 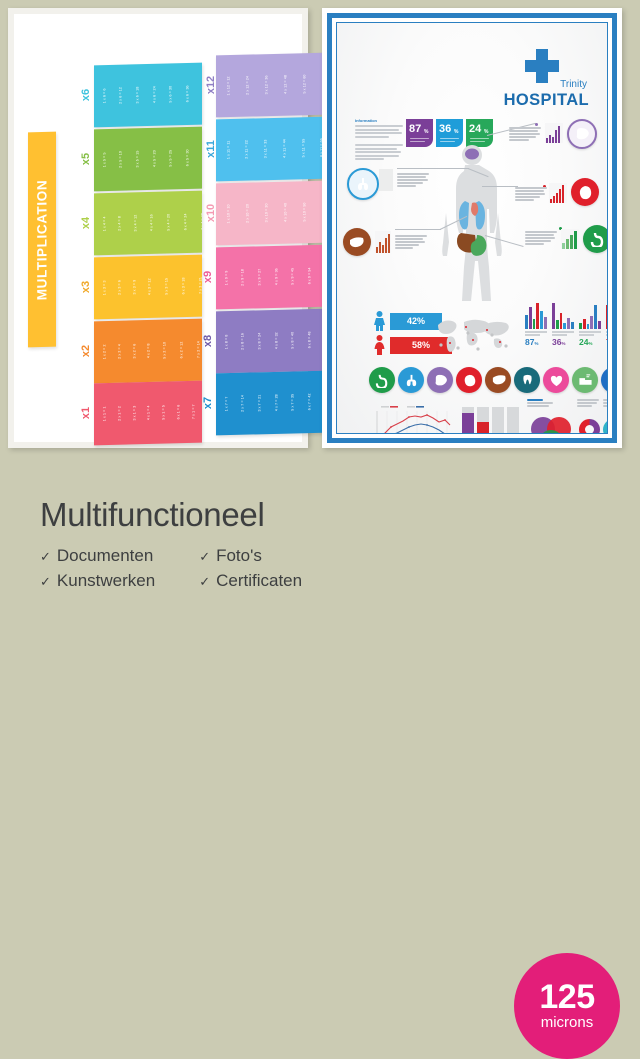 What do you see at coordinates (386, 180) in the screenshot?
I see `mini-doc-lungs` at bounding box center [386, 180].